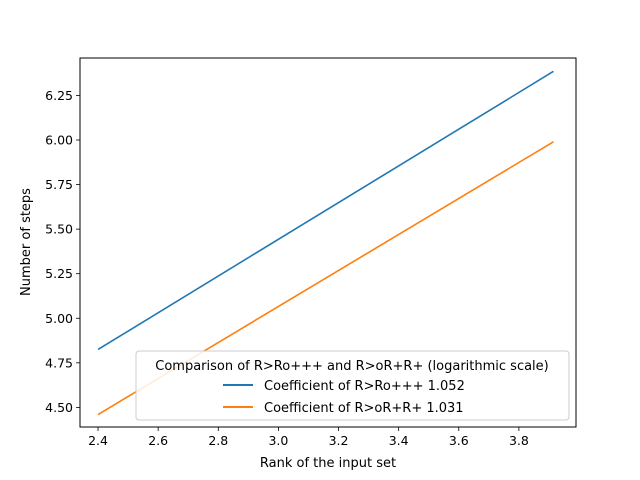 The width and height of the screenshot is (640, 480). Describe the element at coordinates (158, 440) in the screenshot. I see `x-tick-label: 2.6` at that location.